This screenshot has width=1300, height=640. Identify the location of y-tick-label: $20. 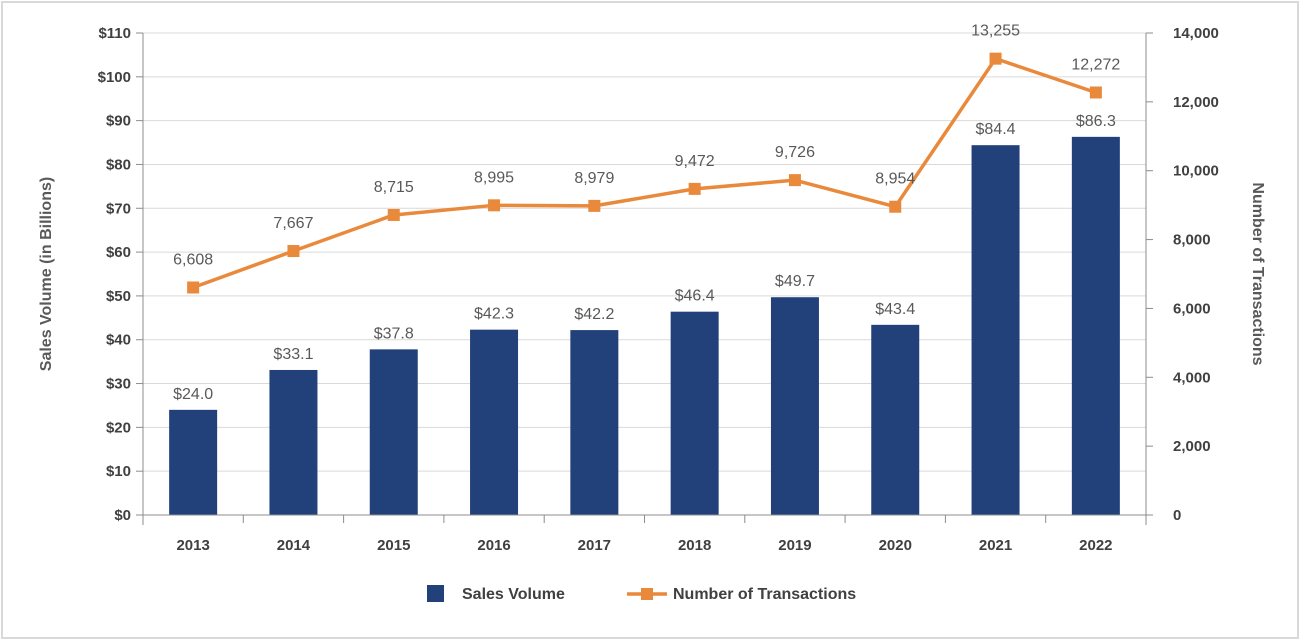
(118, 427).